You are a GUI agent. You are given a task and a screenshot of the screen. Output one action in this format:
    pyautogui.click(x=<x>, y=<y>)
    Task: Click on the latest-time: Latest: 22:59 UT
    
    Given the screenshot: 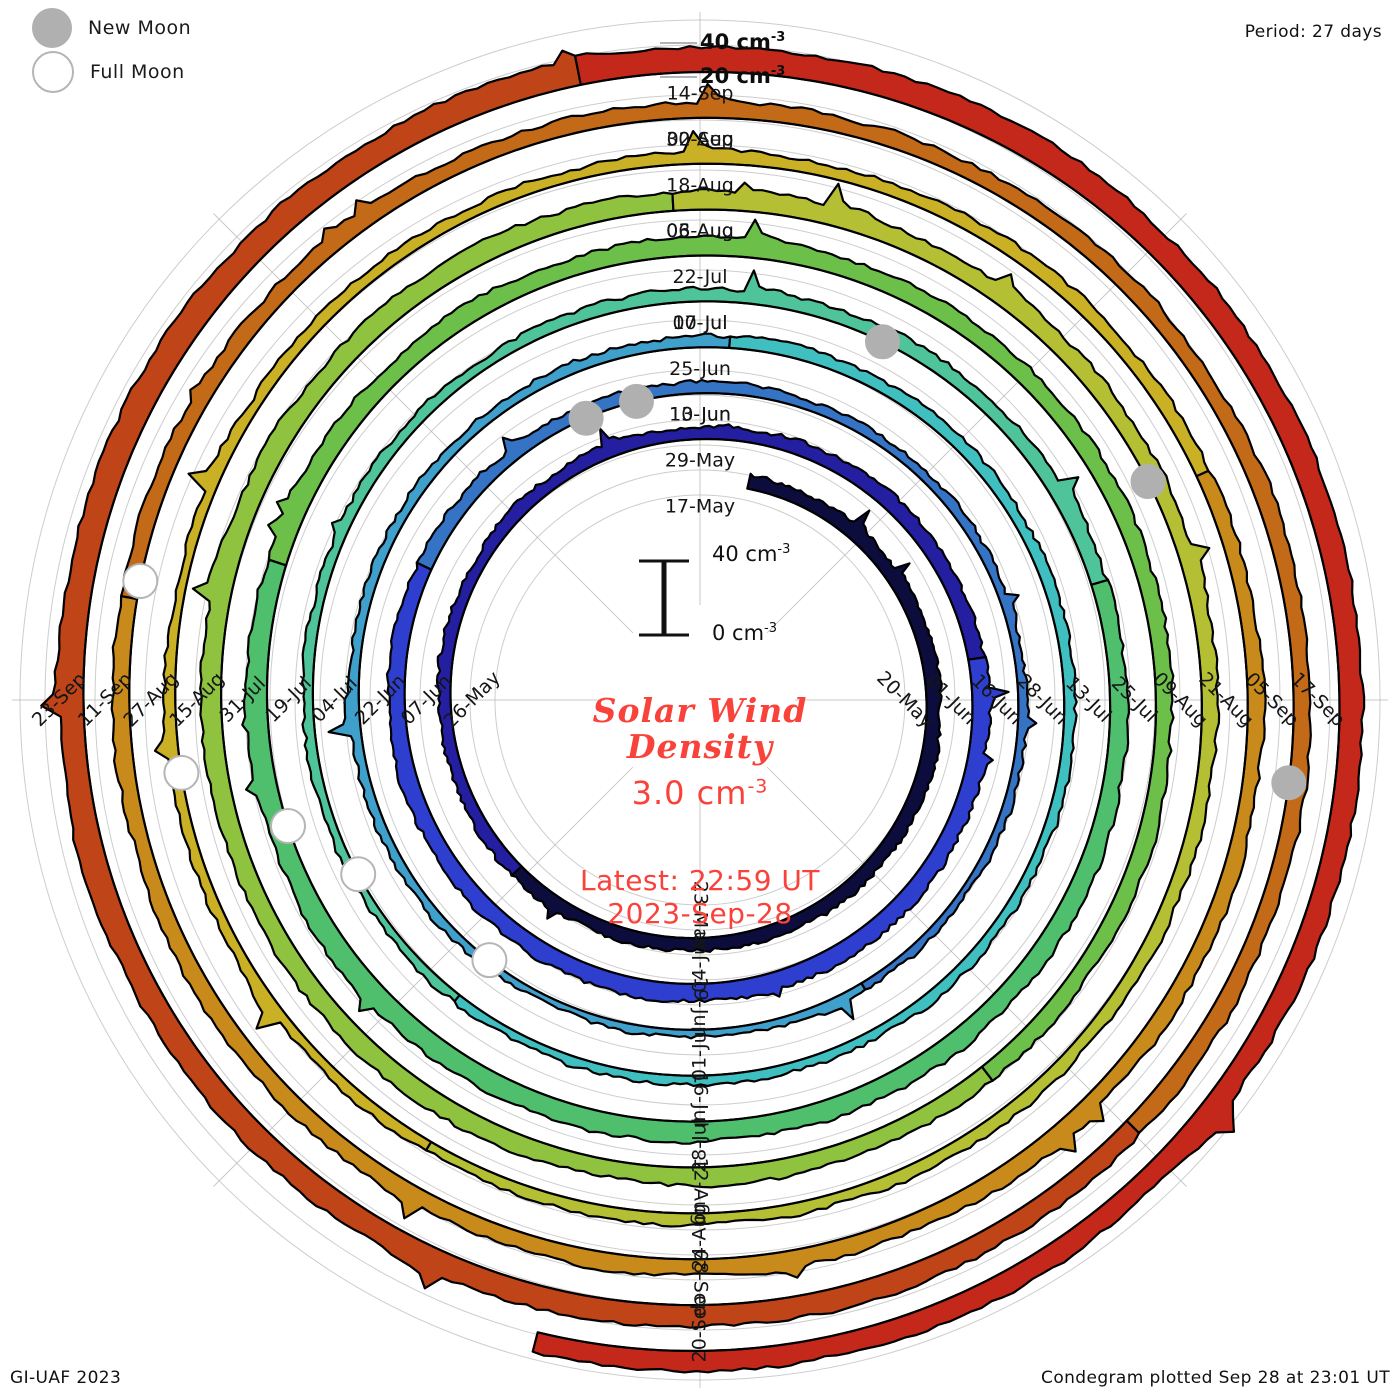 What is the action you would take?
    pyautogui.click(x=700, y=881)
    